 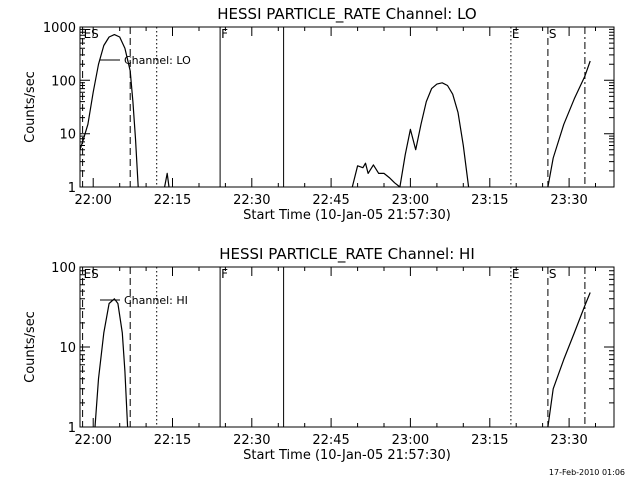 What do you see at coordinates (346, 14) in the screenshot?
I see `chart-title: HESSI PARTICLE_RATE Channel: LO` at bounding box center [346, 14].